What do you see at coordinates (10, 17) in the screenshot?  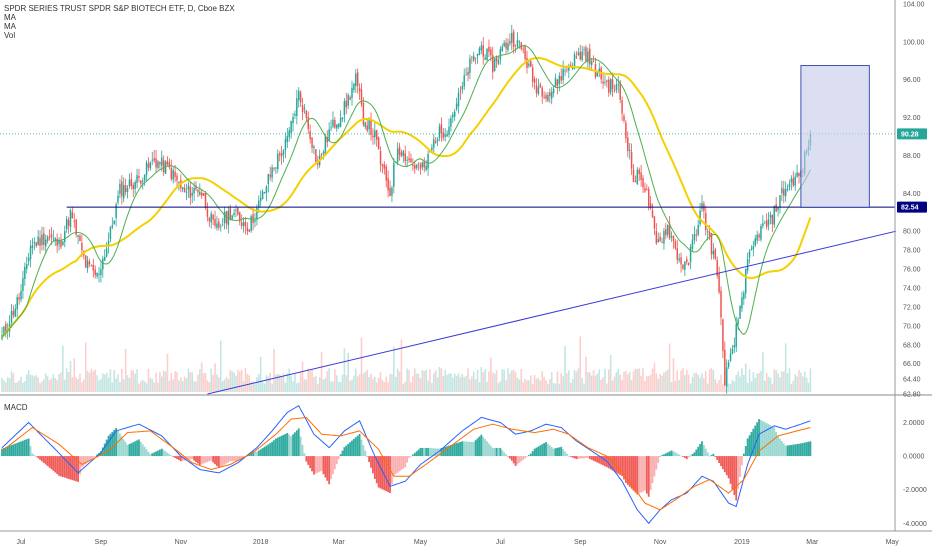 I see `legend-ma1: MA` at bounding box center [10, 17].